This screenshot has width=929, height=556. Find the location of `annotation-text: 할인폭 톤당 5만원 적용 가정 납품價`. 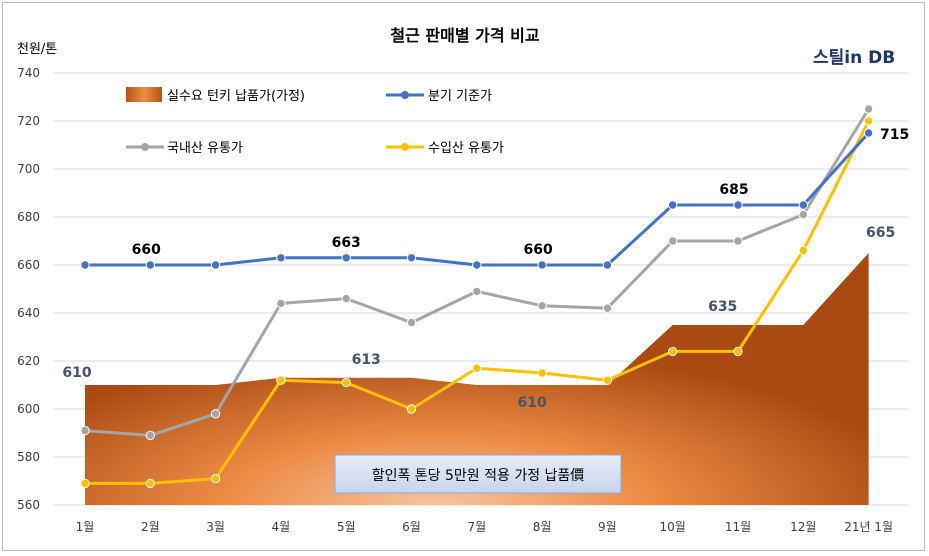

annotation-text: 할인폭 톤당 5만원 적용 가정 납품價 is located at coordinates (478, 475).